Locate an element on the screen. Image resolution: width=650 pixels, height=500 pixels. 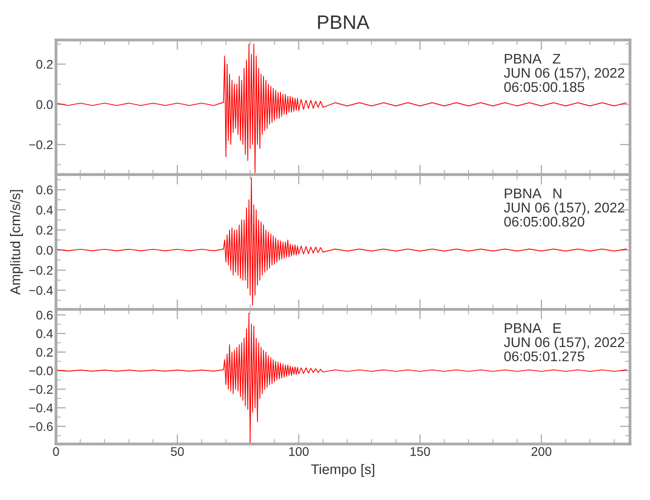
annotation: 06:05:01.275 is located at coordinates (544, 356).